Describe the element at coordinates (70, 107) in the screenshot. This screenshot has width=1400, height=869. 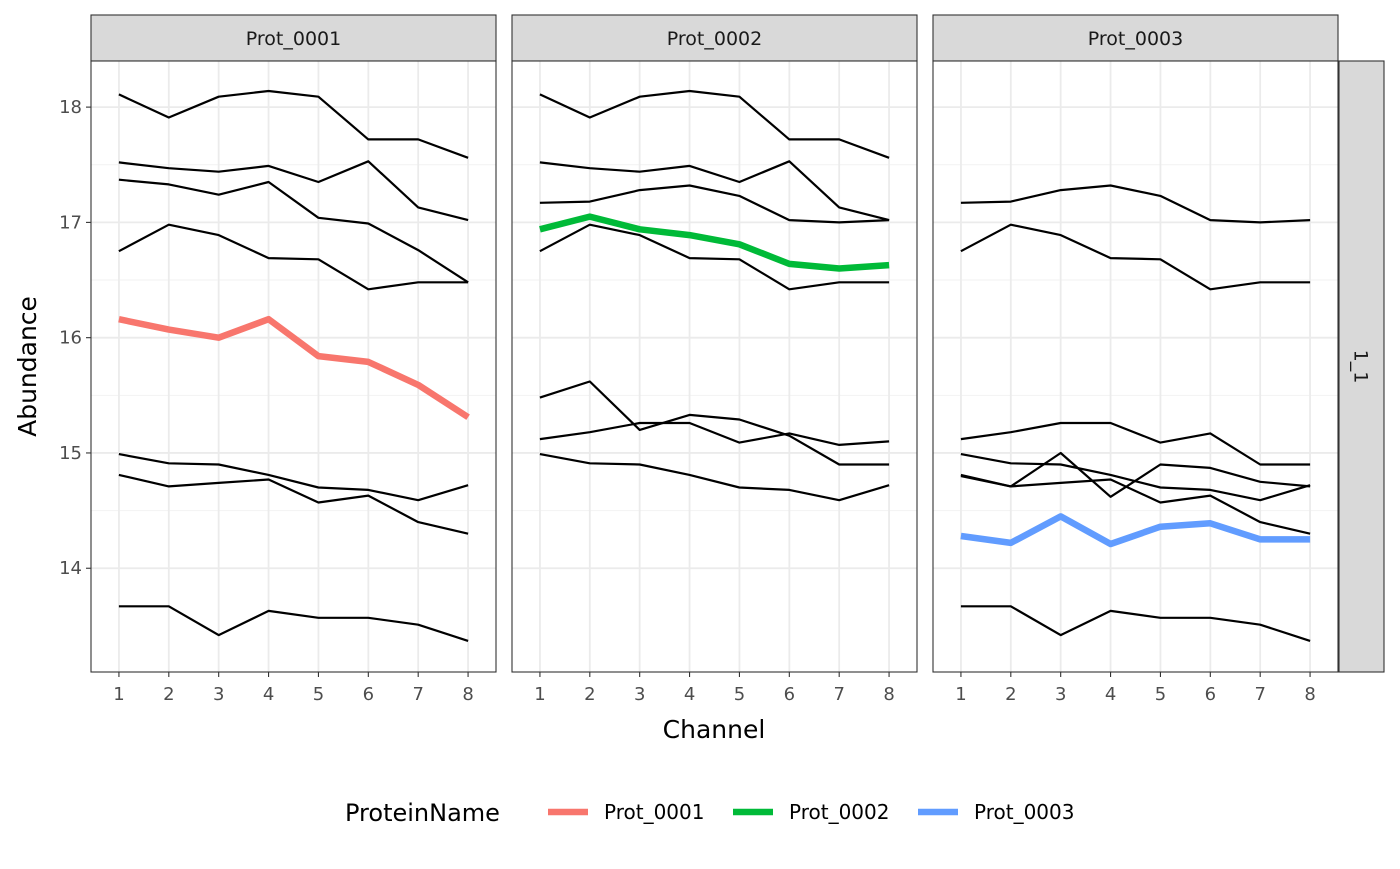
I see `y-tick-label: 18` at that location.